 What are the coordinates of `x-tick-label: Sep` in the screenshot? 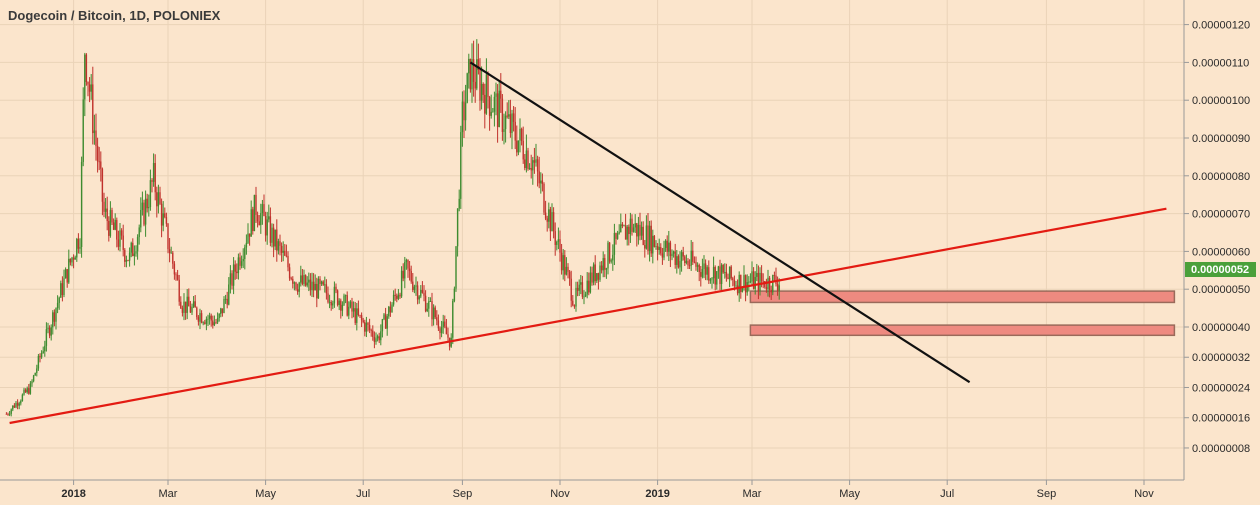 It's located at (463, 494).